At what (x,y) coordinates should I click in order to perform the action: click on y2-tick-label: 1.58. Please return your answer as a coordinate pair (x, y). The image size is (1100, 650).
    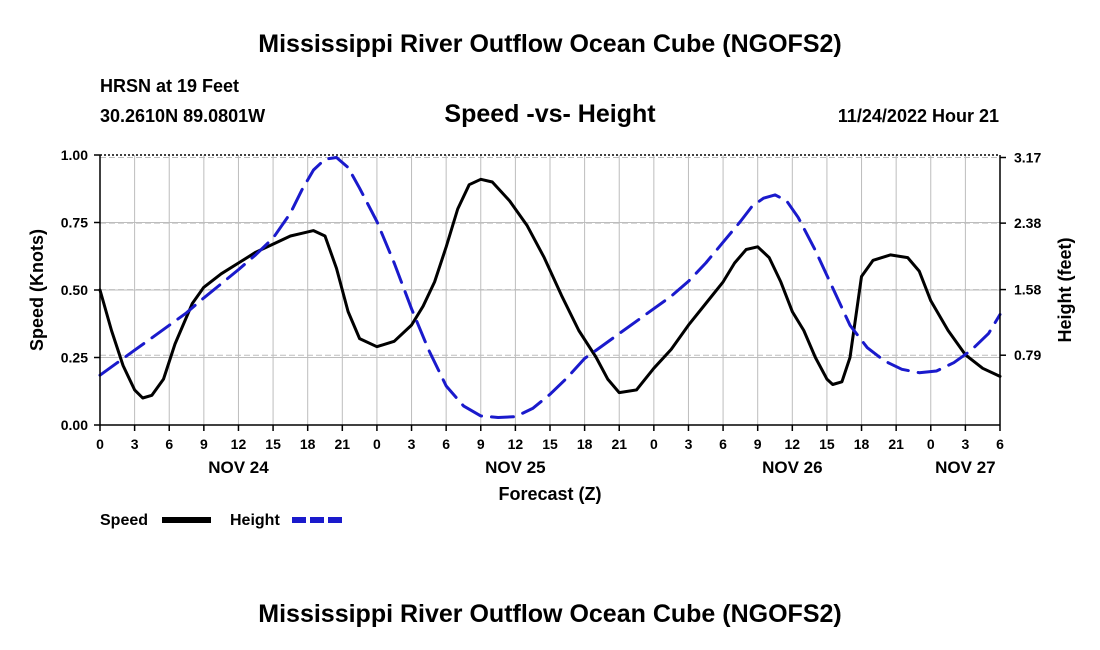
    Looking at the image, I should click on (1027, 290).